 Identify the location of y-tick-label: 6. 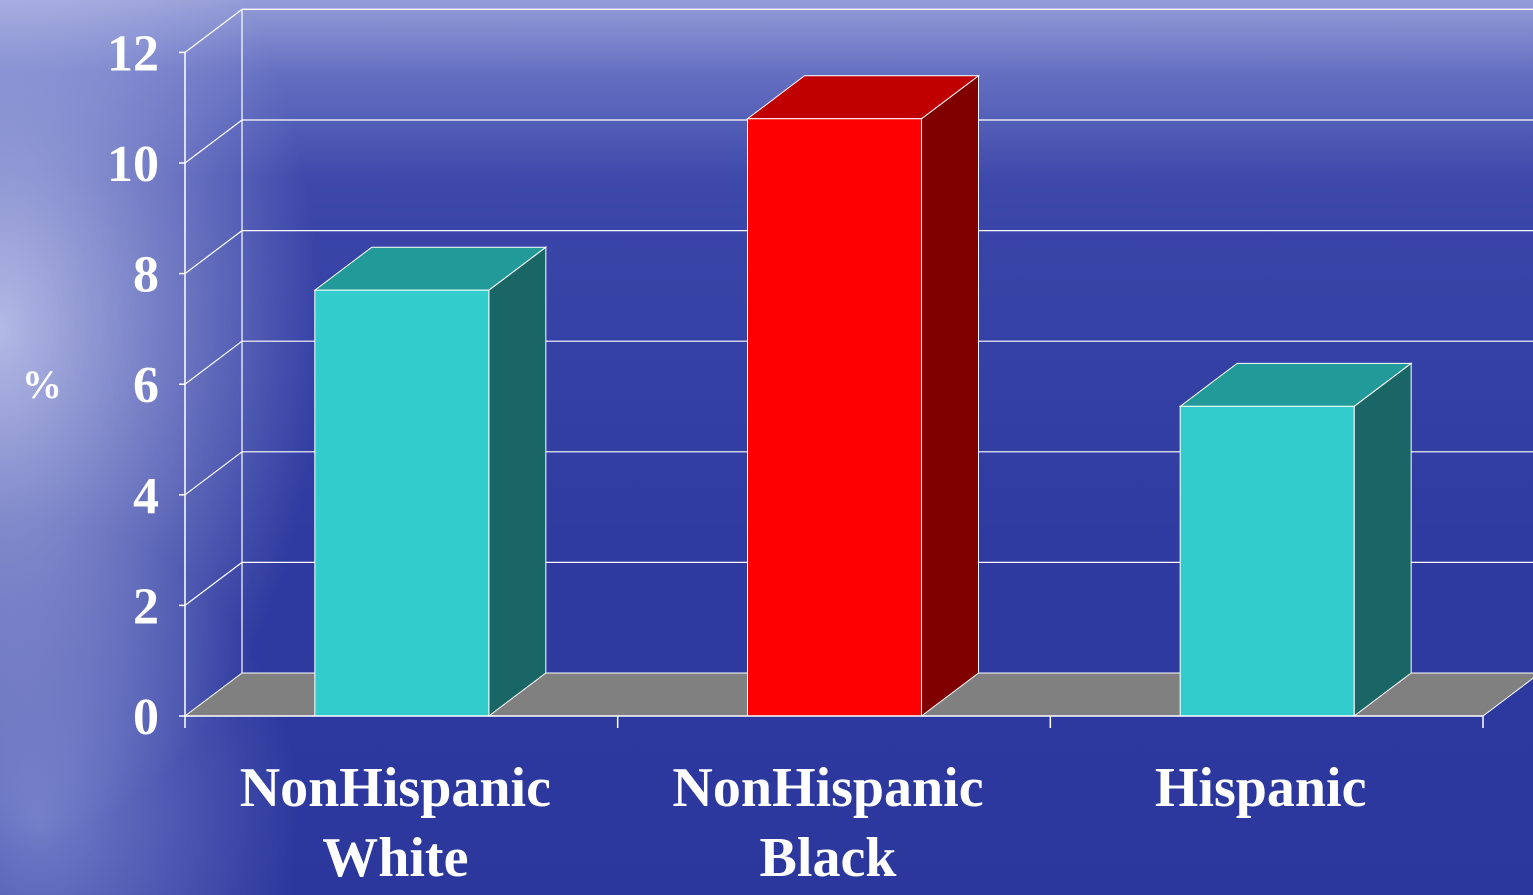
(146, 385).